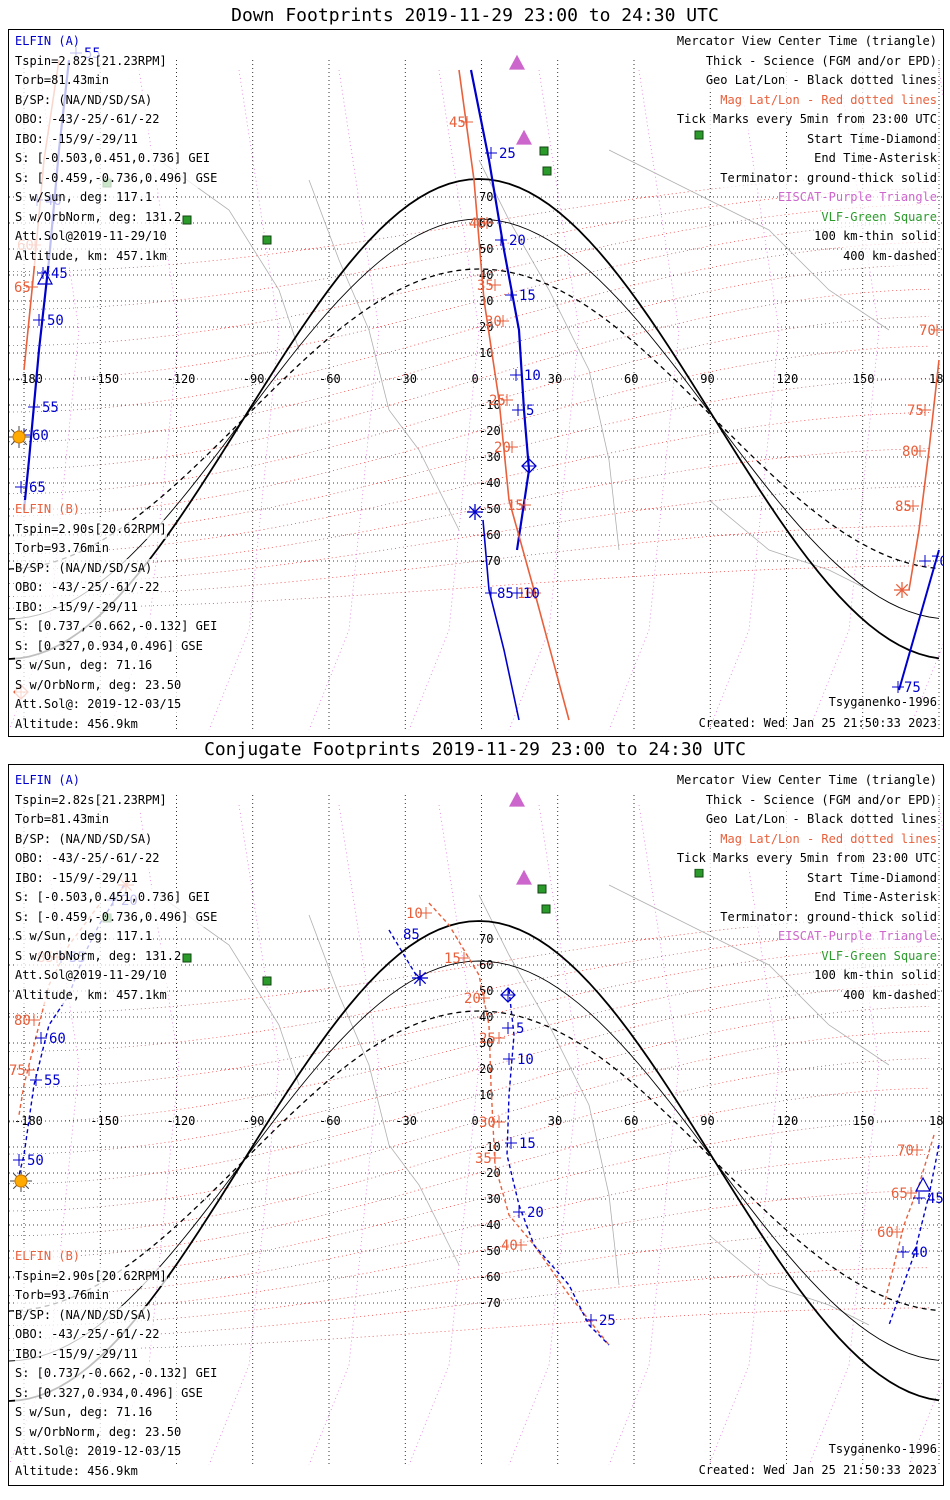  I want to click on mag-tick-label: 60, so click(885, 1233).